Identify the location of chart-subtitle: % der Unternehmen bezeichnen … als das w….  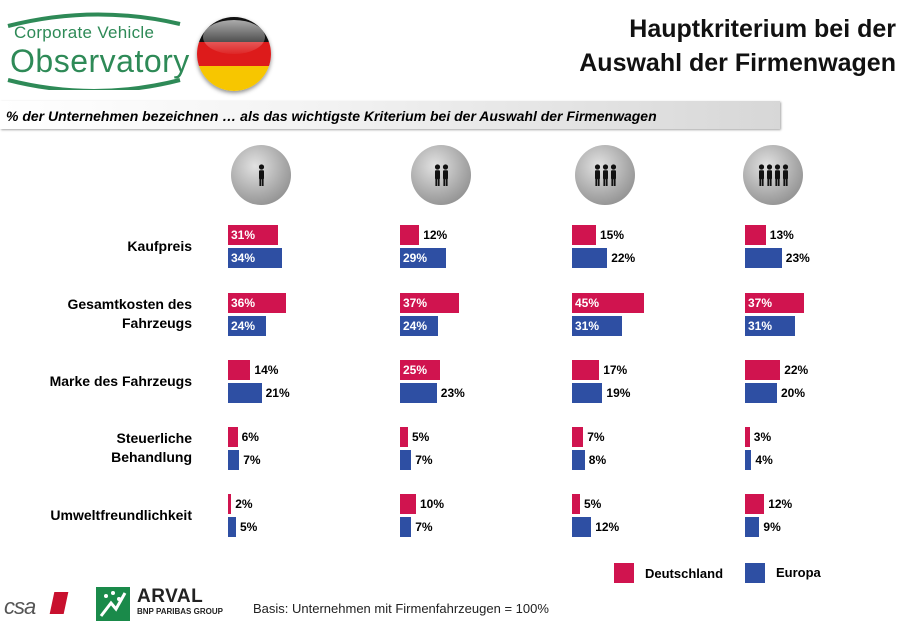
(331, 116).